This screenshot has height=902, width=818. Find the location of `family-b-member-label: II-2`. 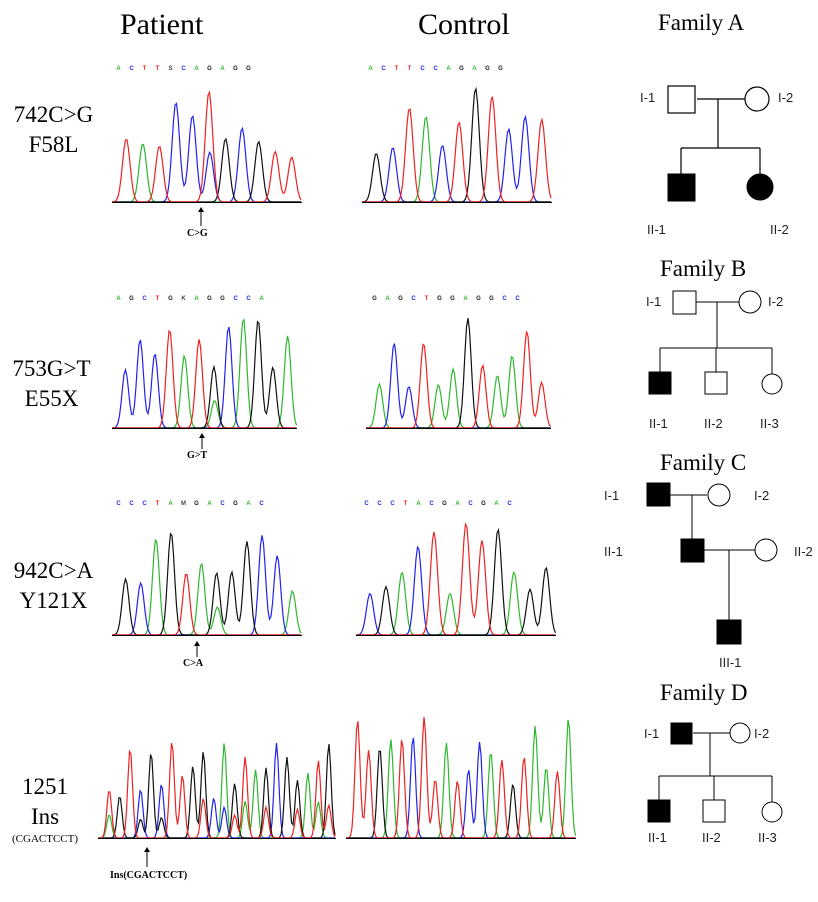

family-b-member-label: II-2 is located at coordinates (713, 423).